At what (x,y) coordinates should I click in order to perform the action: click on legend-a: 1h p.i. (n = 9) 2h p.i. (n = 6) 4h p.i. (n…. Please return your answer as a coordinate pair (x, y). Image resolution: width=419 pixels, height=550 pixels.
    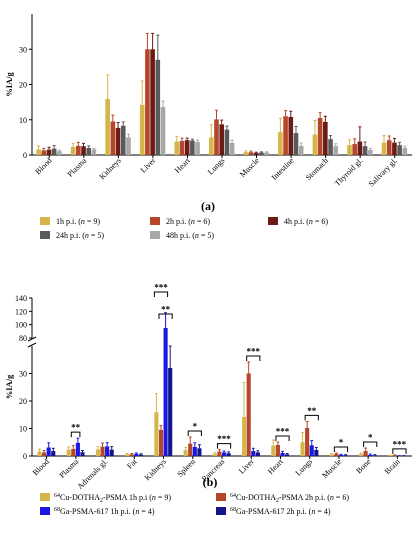
    Looking at the image, I should click on (184, 228).